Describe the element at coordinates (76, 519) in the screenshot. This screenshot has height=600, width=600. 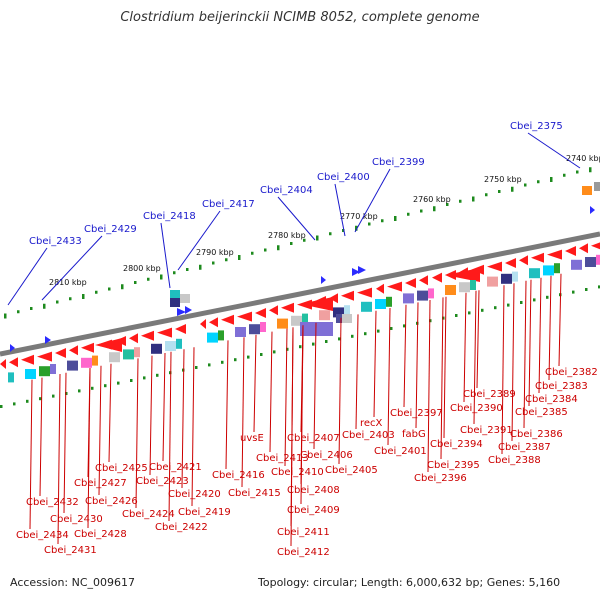
I see `lower-gene-label: Cbei_2430` at that location.